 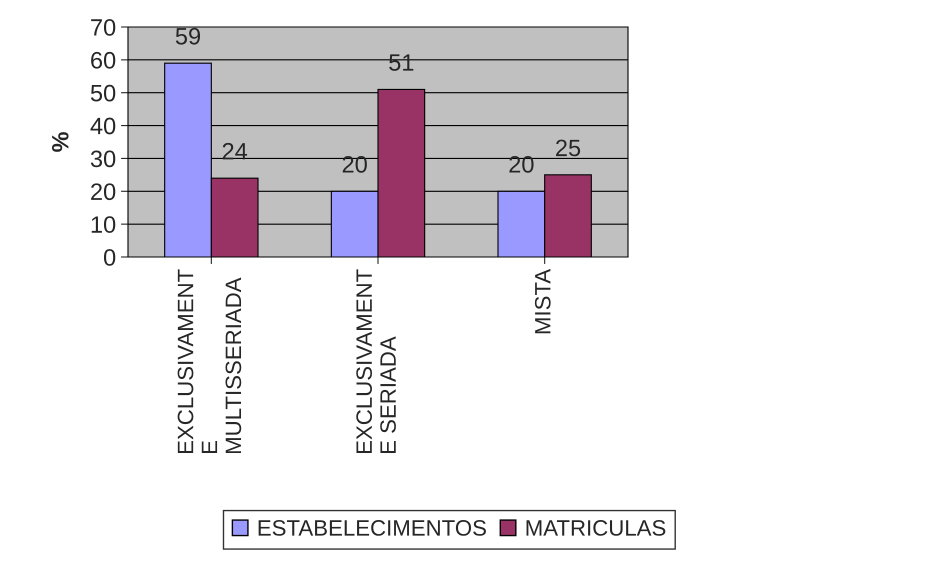 What do you see at coordinates (235, 151) in the screenshot?
I see `data-label: 24` at bounding box center [235, 151].